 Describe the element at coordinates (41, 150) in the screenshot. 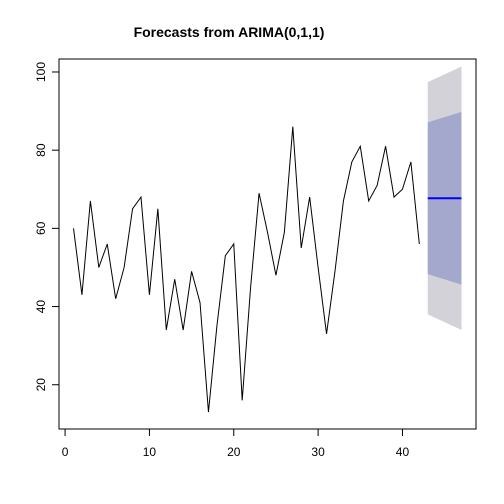

I see `y-tick-label: 80` at that location.